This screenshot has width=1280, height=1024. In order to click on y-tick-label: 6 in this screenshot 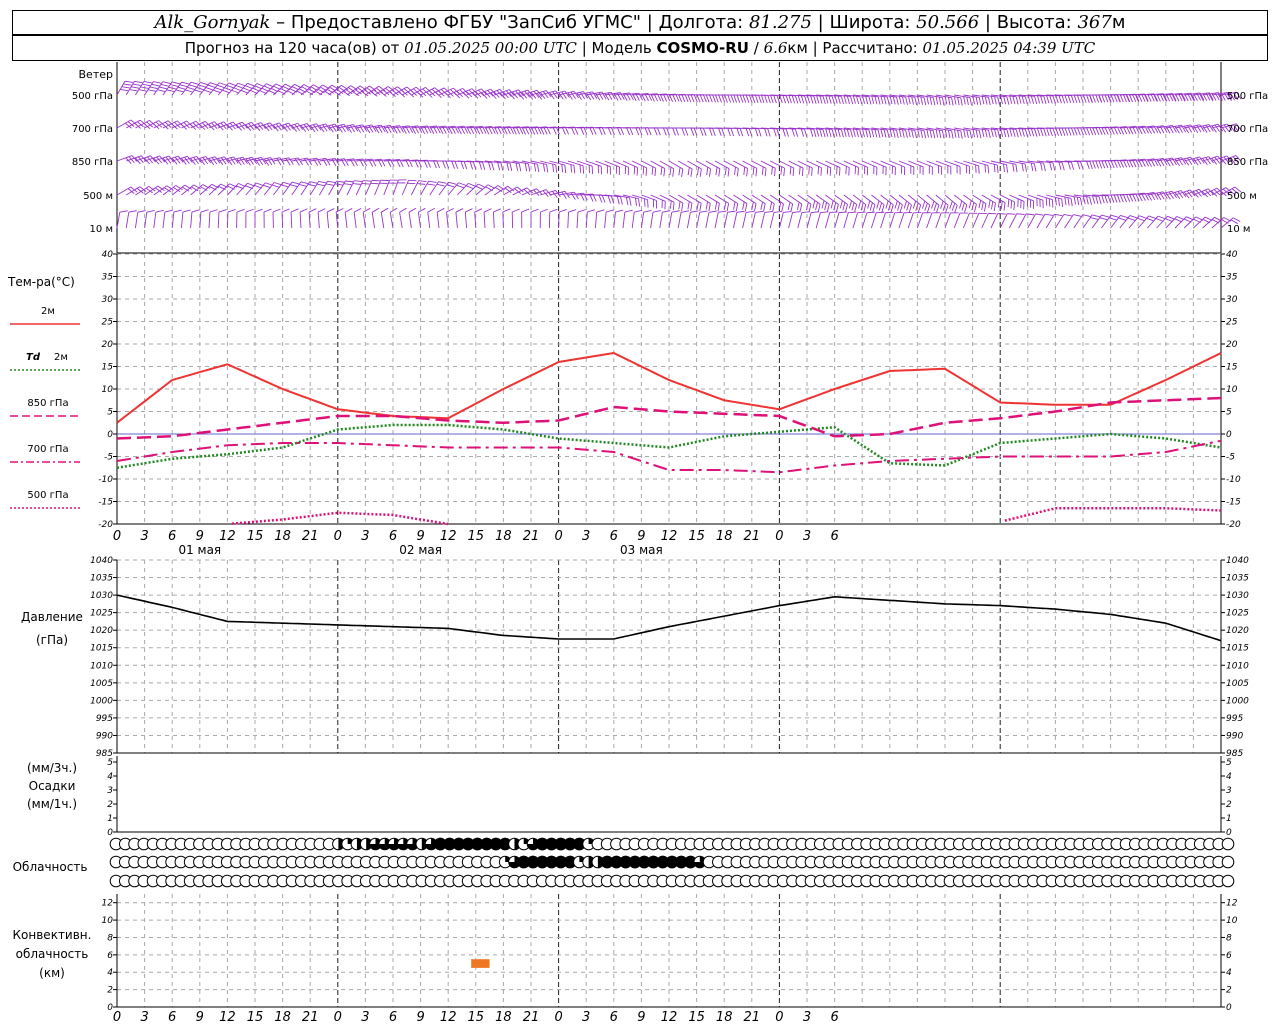, I will do `click(1229, 956)`.